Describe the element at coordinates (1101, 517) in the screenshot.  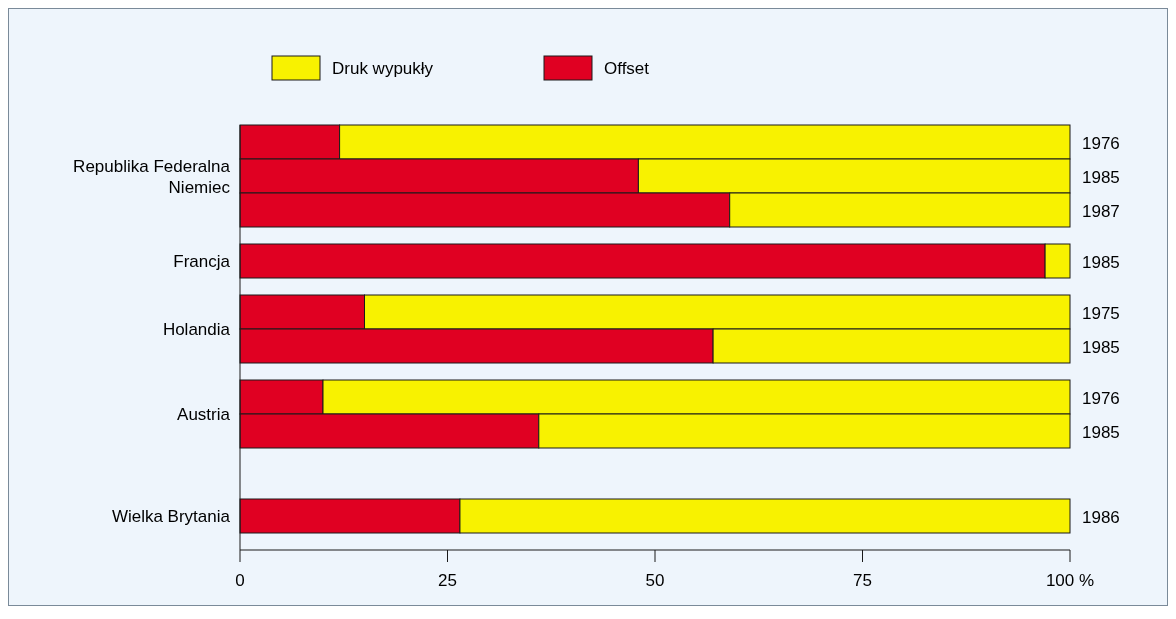
I see `y-tick-label: 1986` at that location.